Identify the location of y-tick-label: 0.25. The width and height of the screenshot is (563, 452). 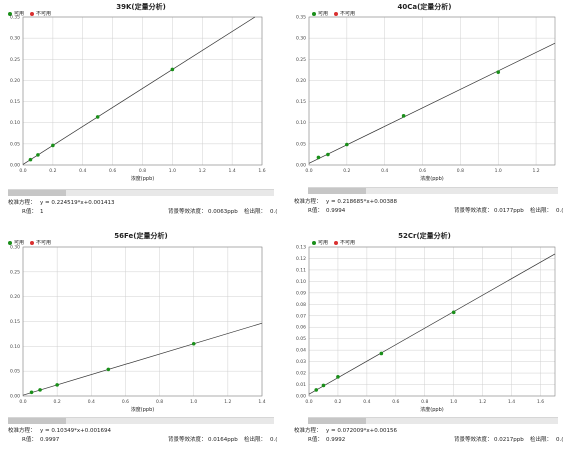
(15, 272).